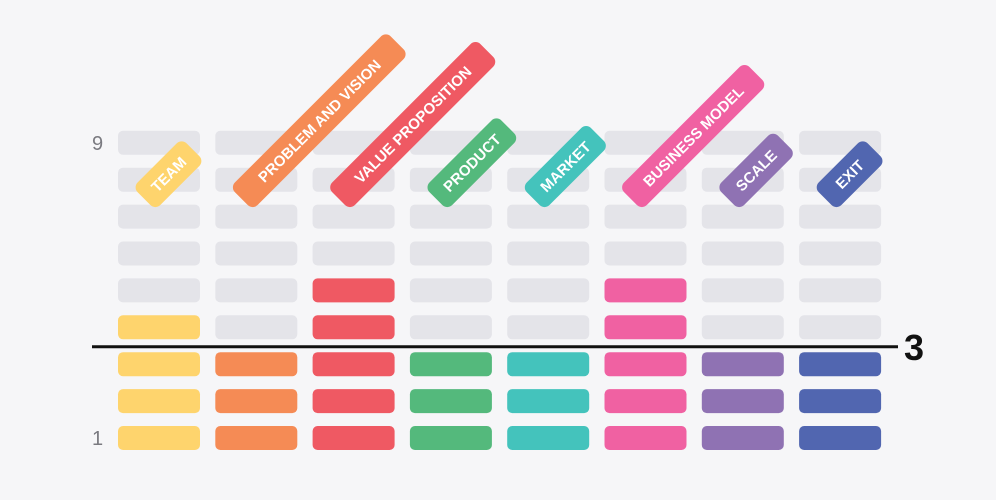 This screenshot has height=500, width=996. What do you see at coordinates (914, 347) in the screenshot?
I see `threshold-label: 3` at bounding box center [914, 347].